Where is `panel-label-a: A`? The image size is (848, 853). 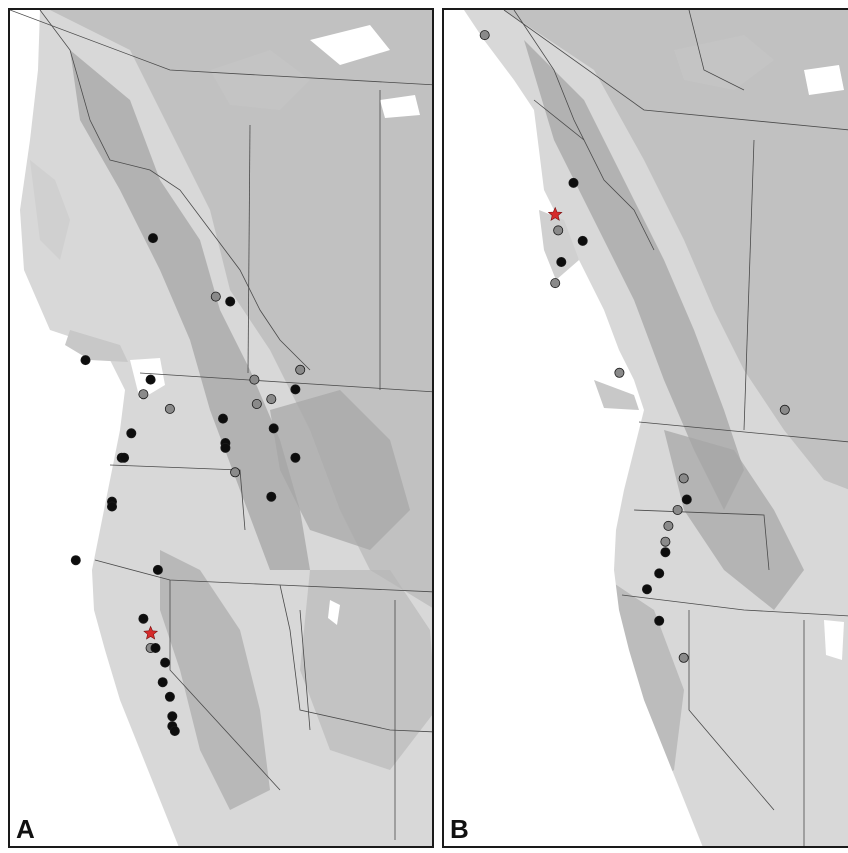
panel-label-a: A is located at coordinates (25, 829).